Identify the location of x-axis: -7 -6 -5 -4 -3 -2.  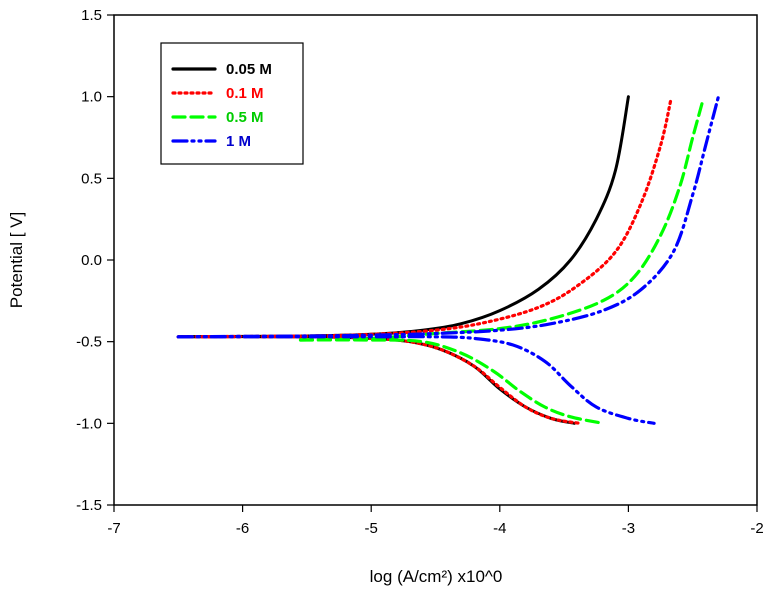
(435, 521).